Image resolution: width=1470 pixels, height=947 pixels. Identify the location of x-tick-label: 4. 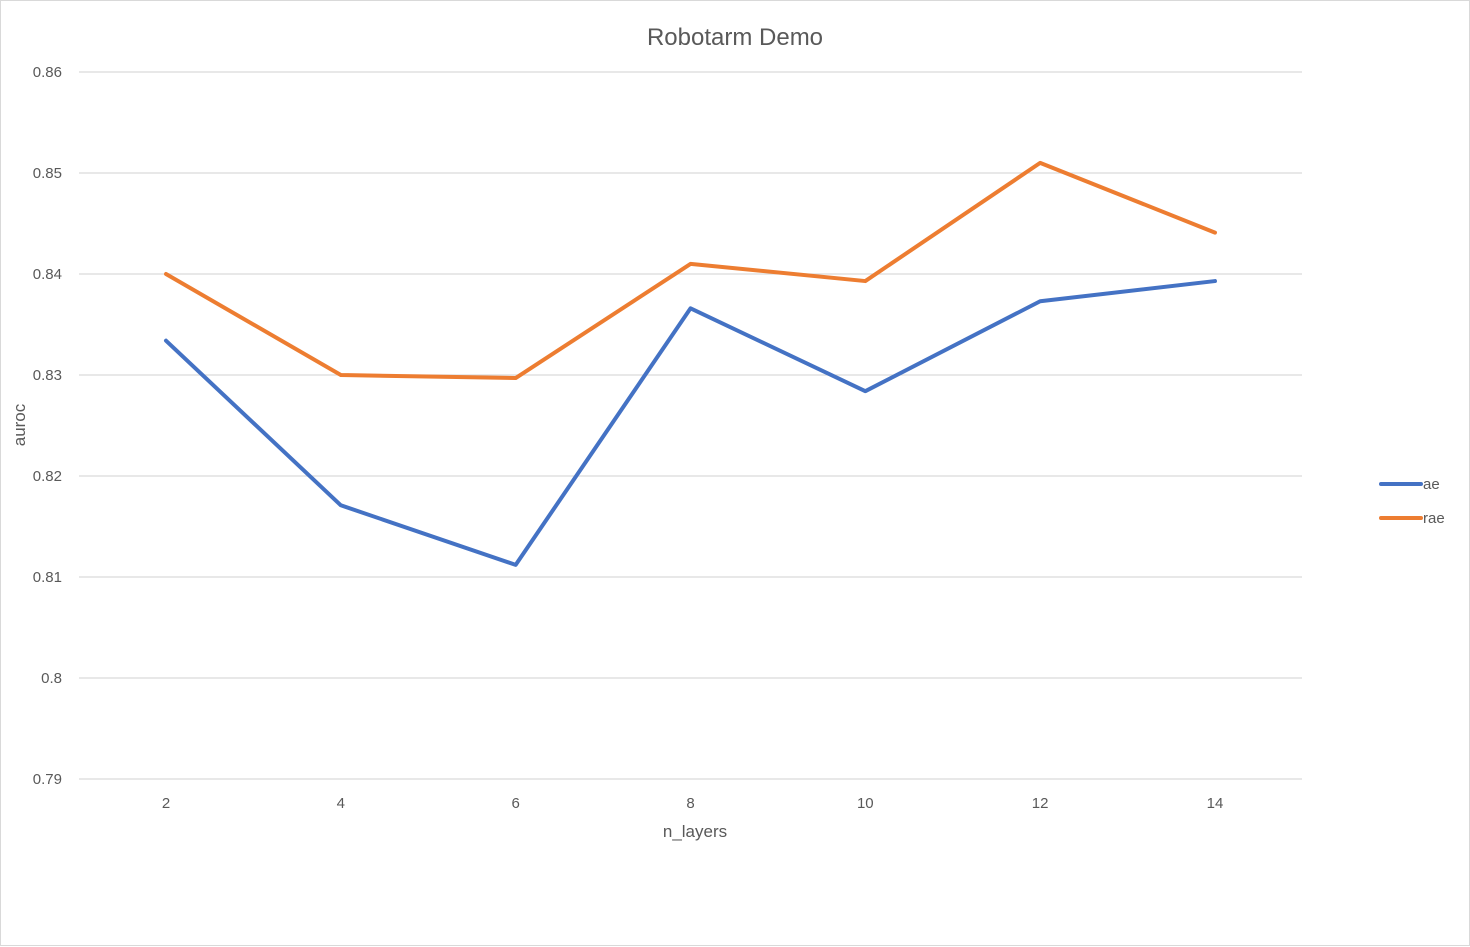
(341, 803).